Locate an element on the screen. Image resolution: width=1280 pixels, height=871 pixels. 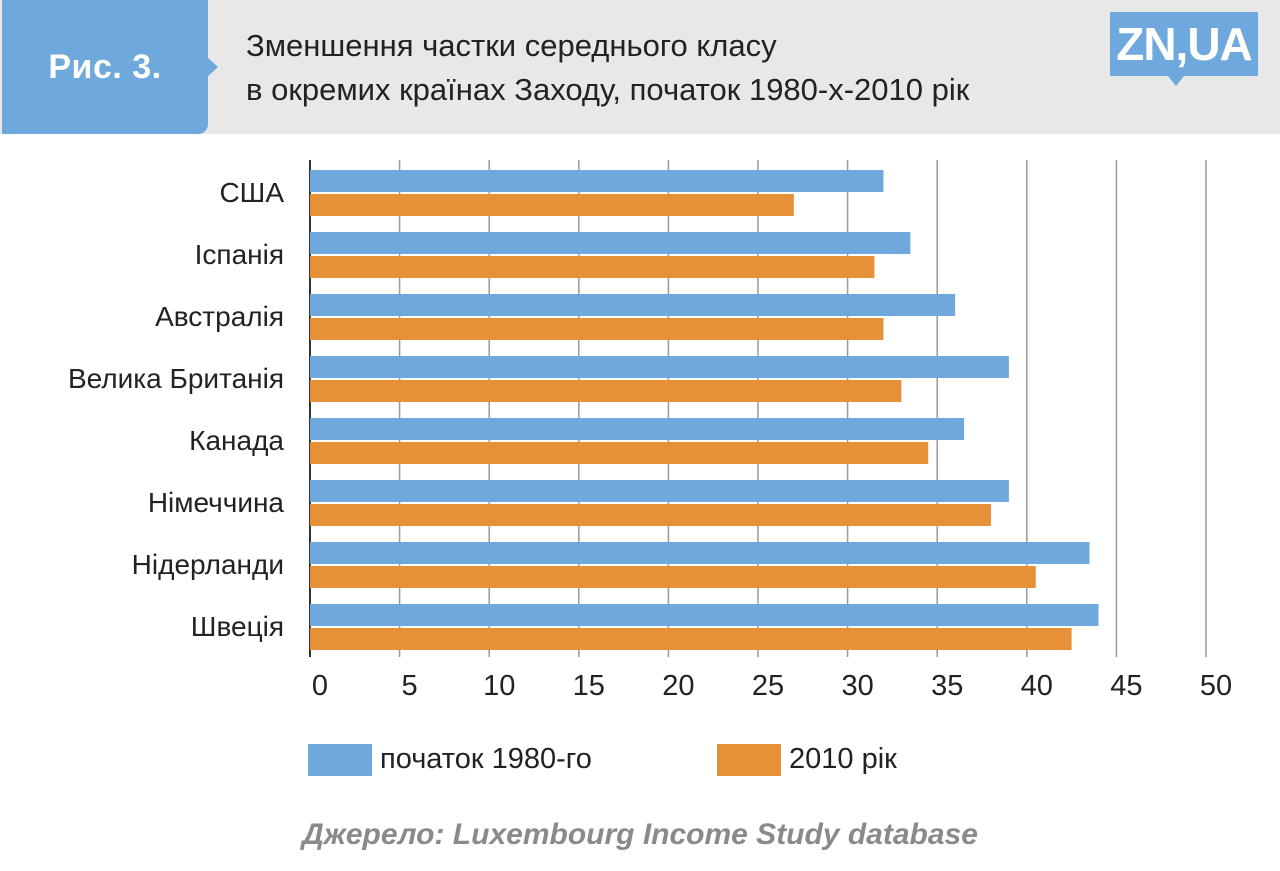
legend-swatch-2010 is located at coordinates (749, 760).